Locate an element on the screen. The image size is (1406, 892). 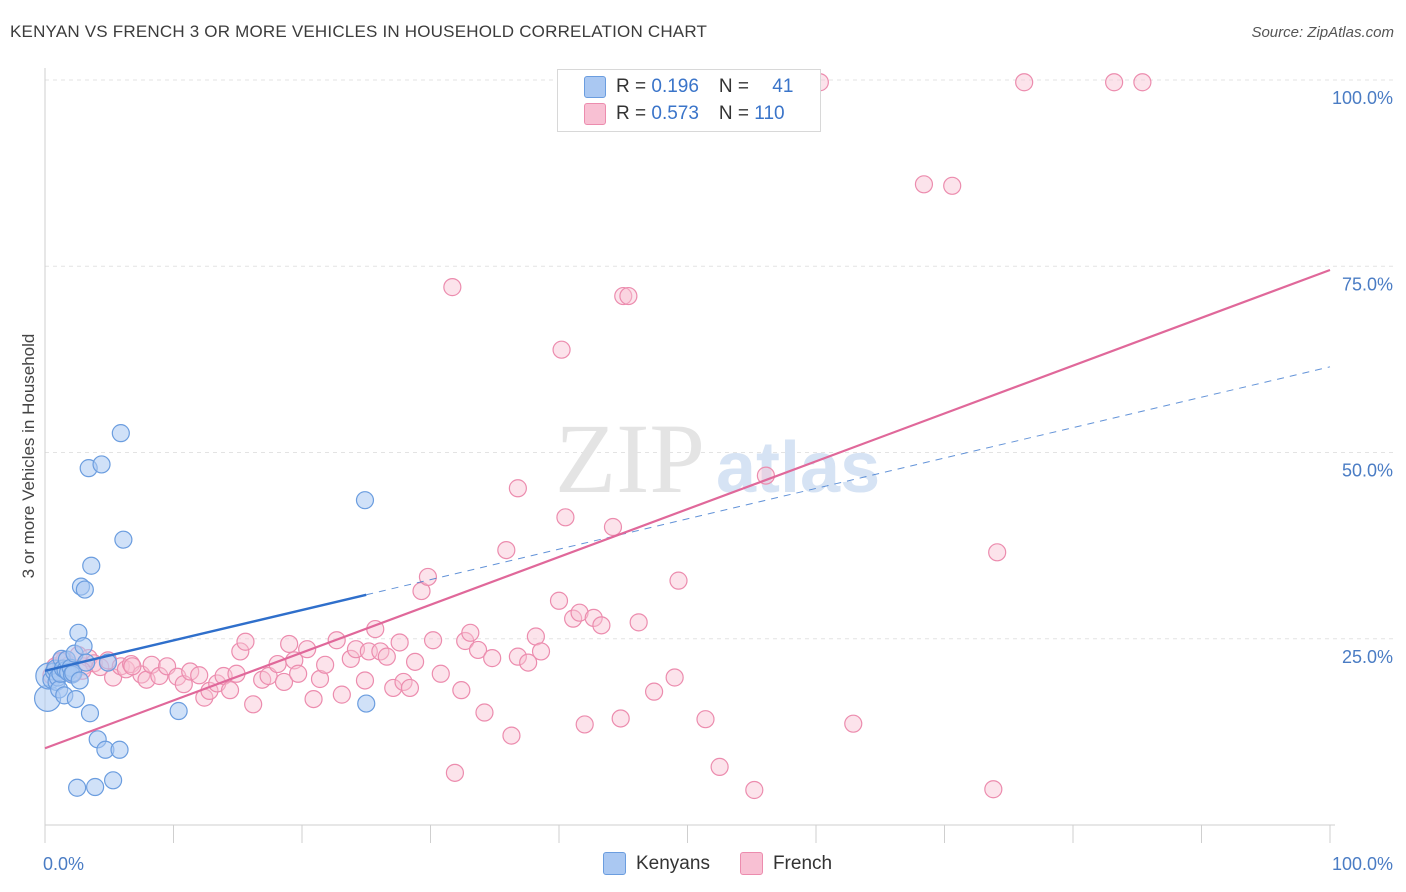
y-tick-label-0: 25.0% is located at coordinates (1367, 657).